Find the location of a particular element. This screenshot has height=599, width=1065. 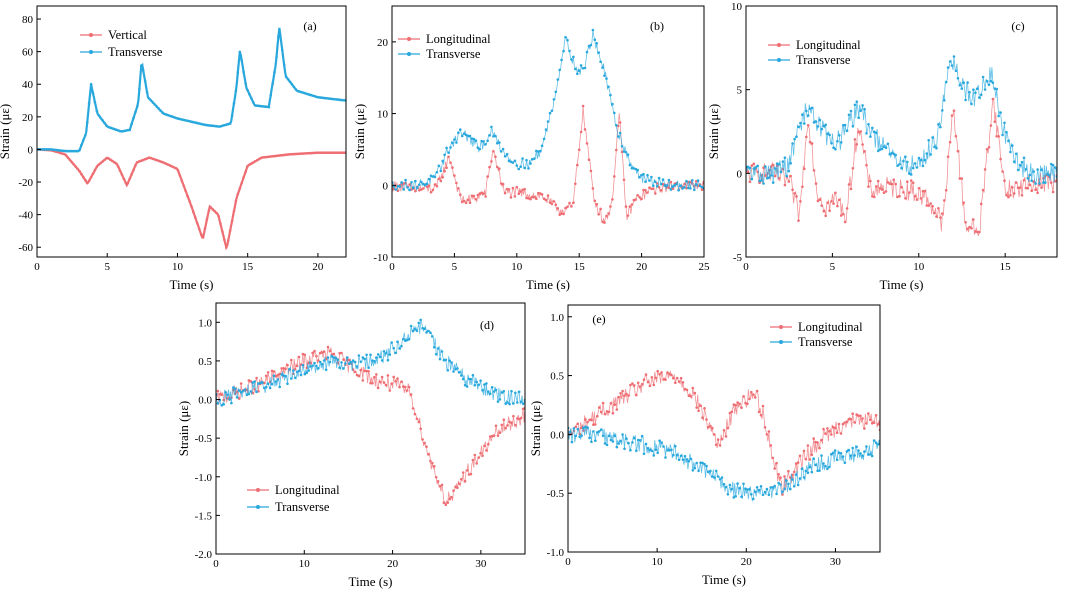

x-tick-label: 0 is located at coordinates (568, 562).